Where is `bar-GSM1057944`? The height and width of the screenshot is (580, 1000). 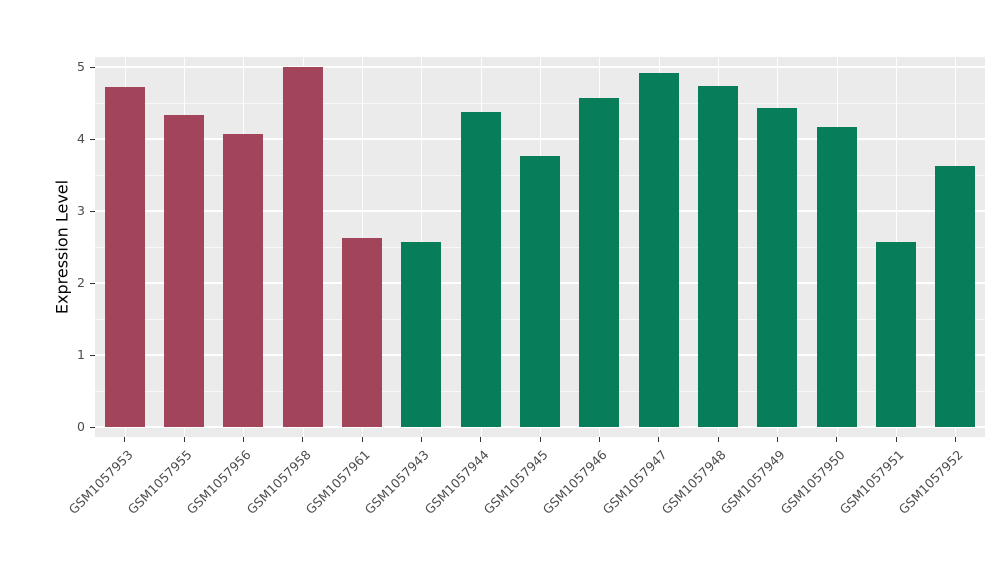 bar-GSM1057944 is located at coordinates (481, 269).